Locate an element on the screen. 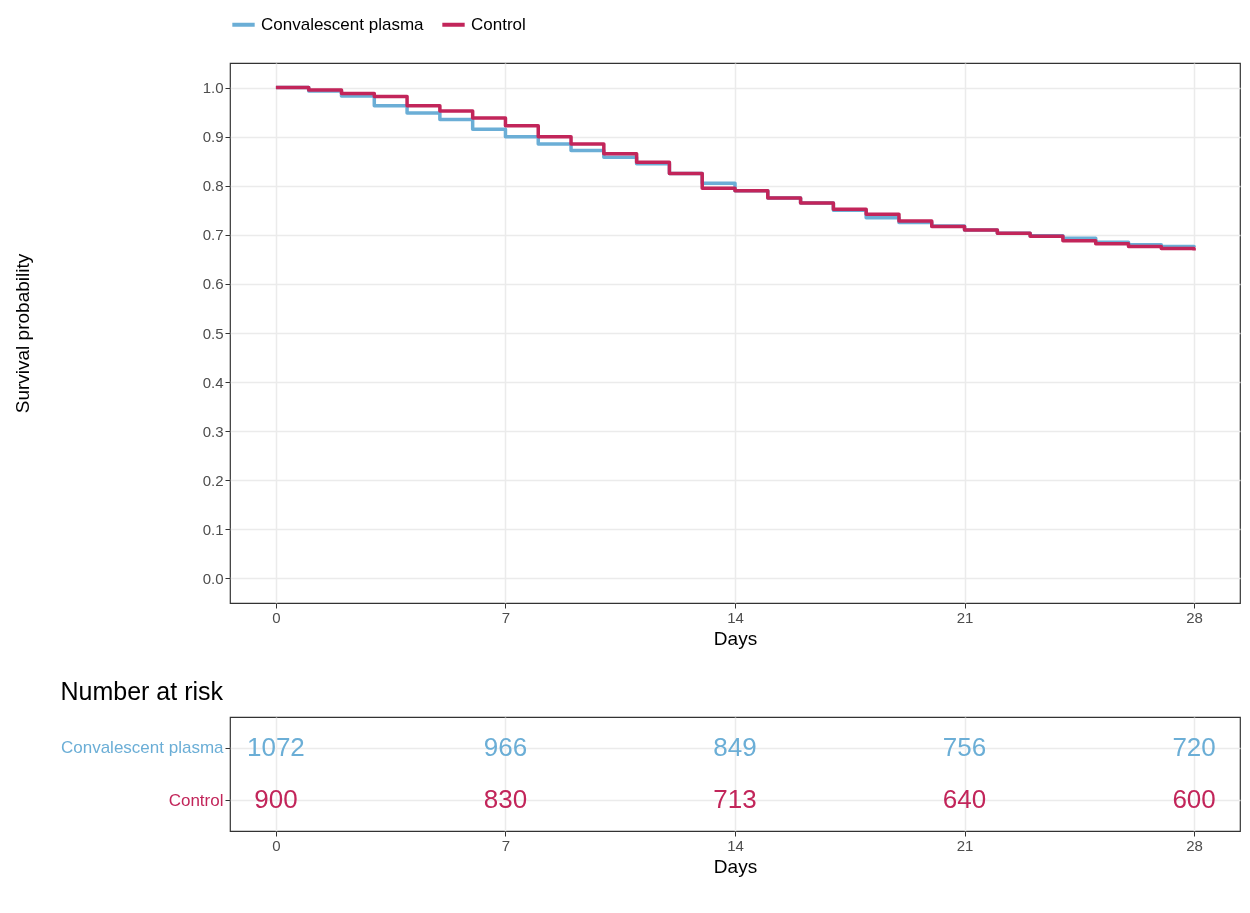 This screenshot has height=913, width=1250. data-label: 900 is located at coordinates (276, 799).